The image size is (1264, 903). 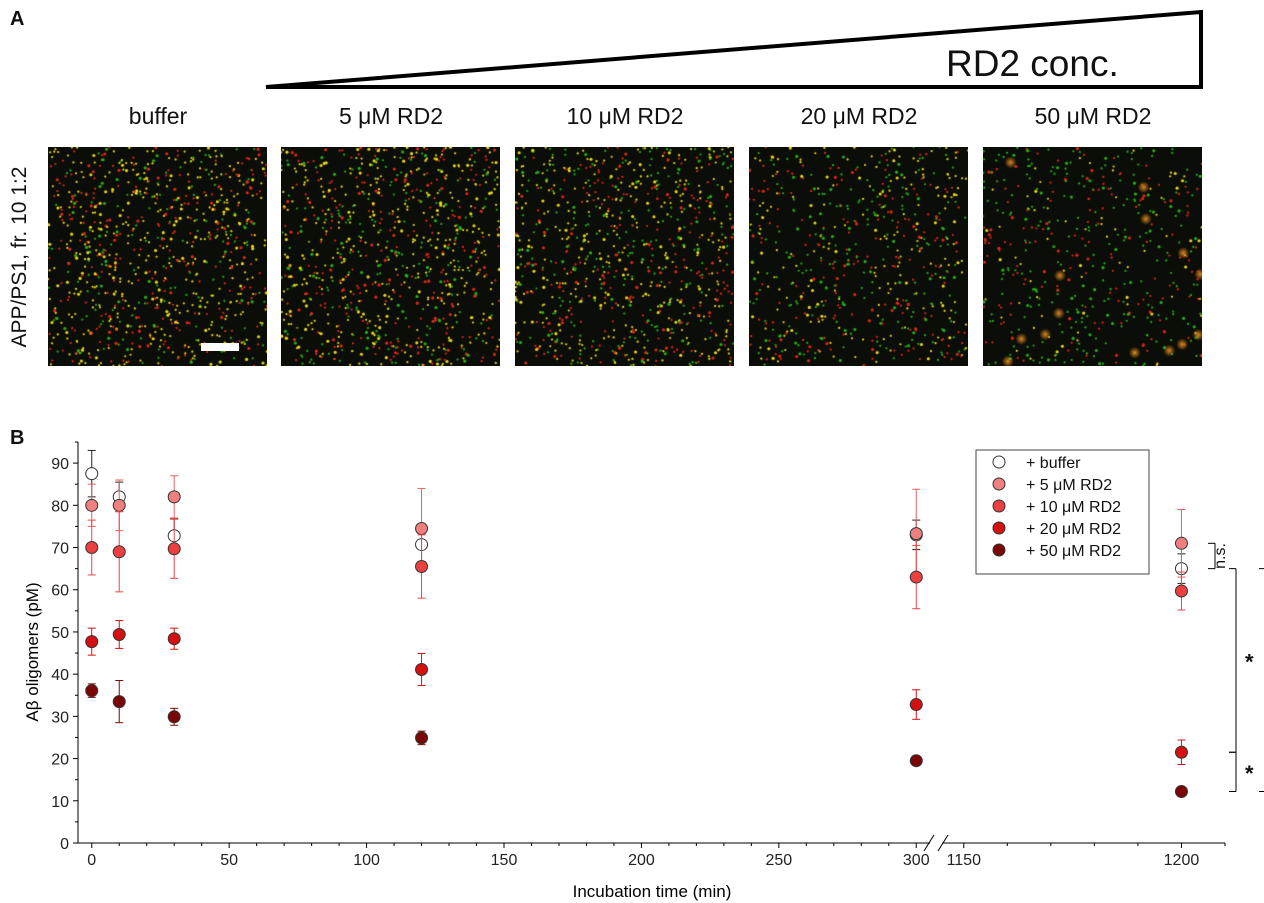 I want to click on x-tick-label: 250, so click(x=778, y=860).